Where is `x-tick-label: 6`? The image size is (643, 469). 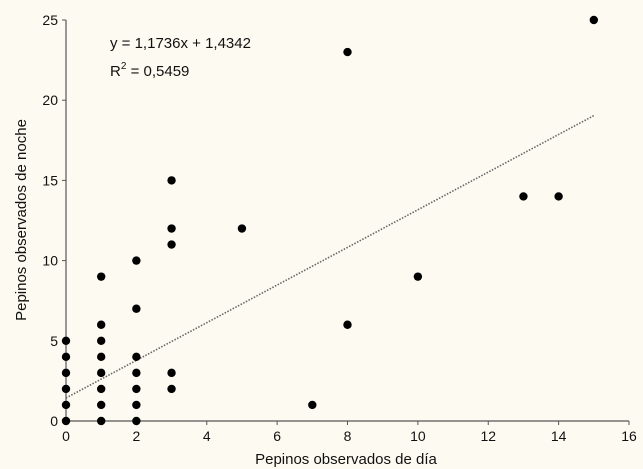 x-tick-label: 6 is located at coordinates (277, 436).